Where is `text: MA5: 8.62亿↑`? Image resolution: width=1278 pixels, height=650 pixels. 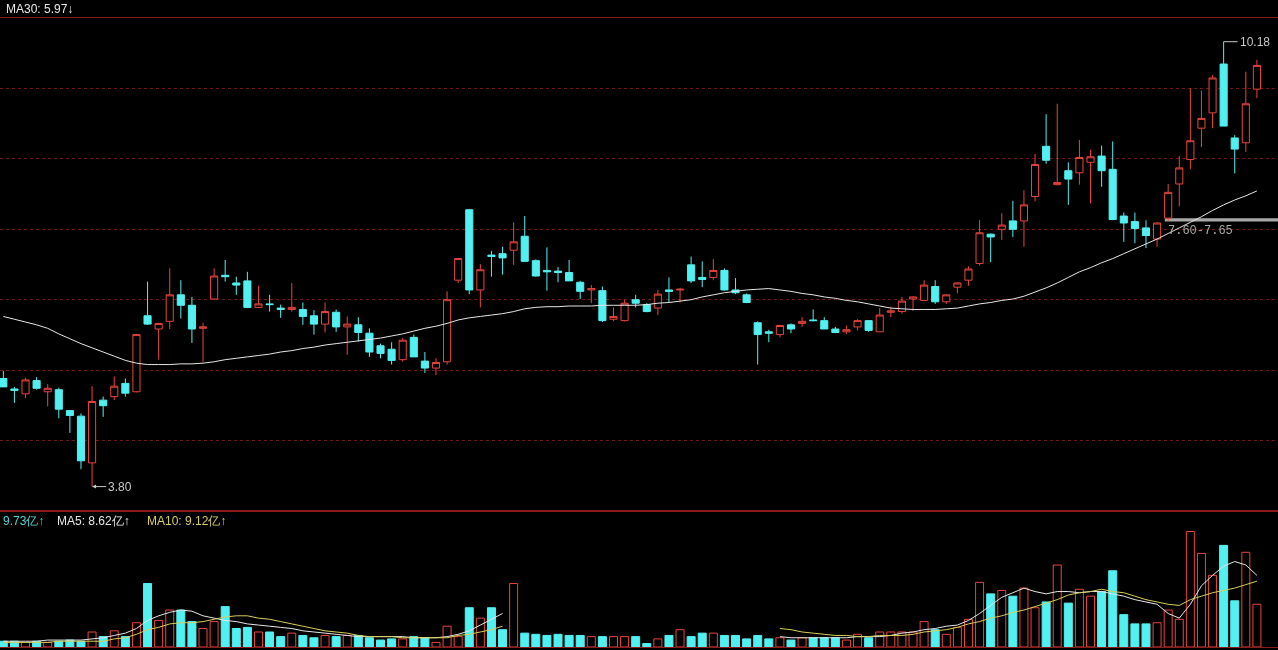
text: MA5: 8.62亿↑ is located at coordinates (93, 521).